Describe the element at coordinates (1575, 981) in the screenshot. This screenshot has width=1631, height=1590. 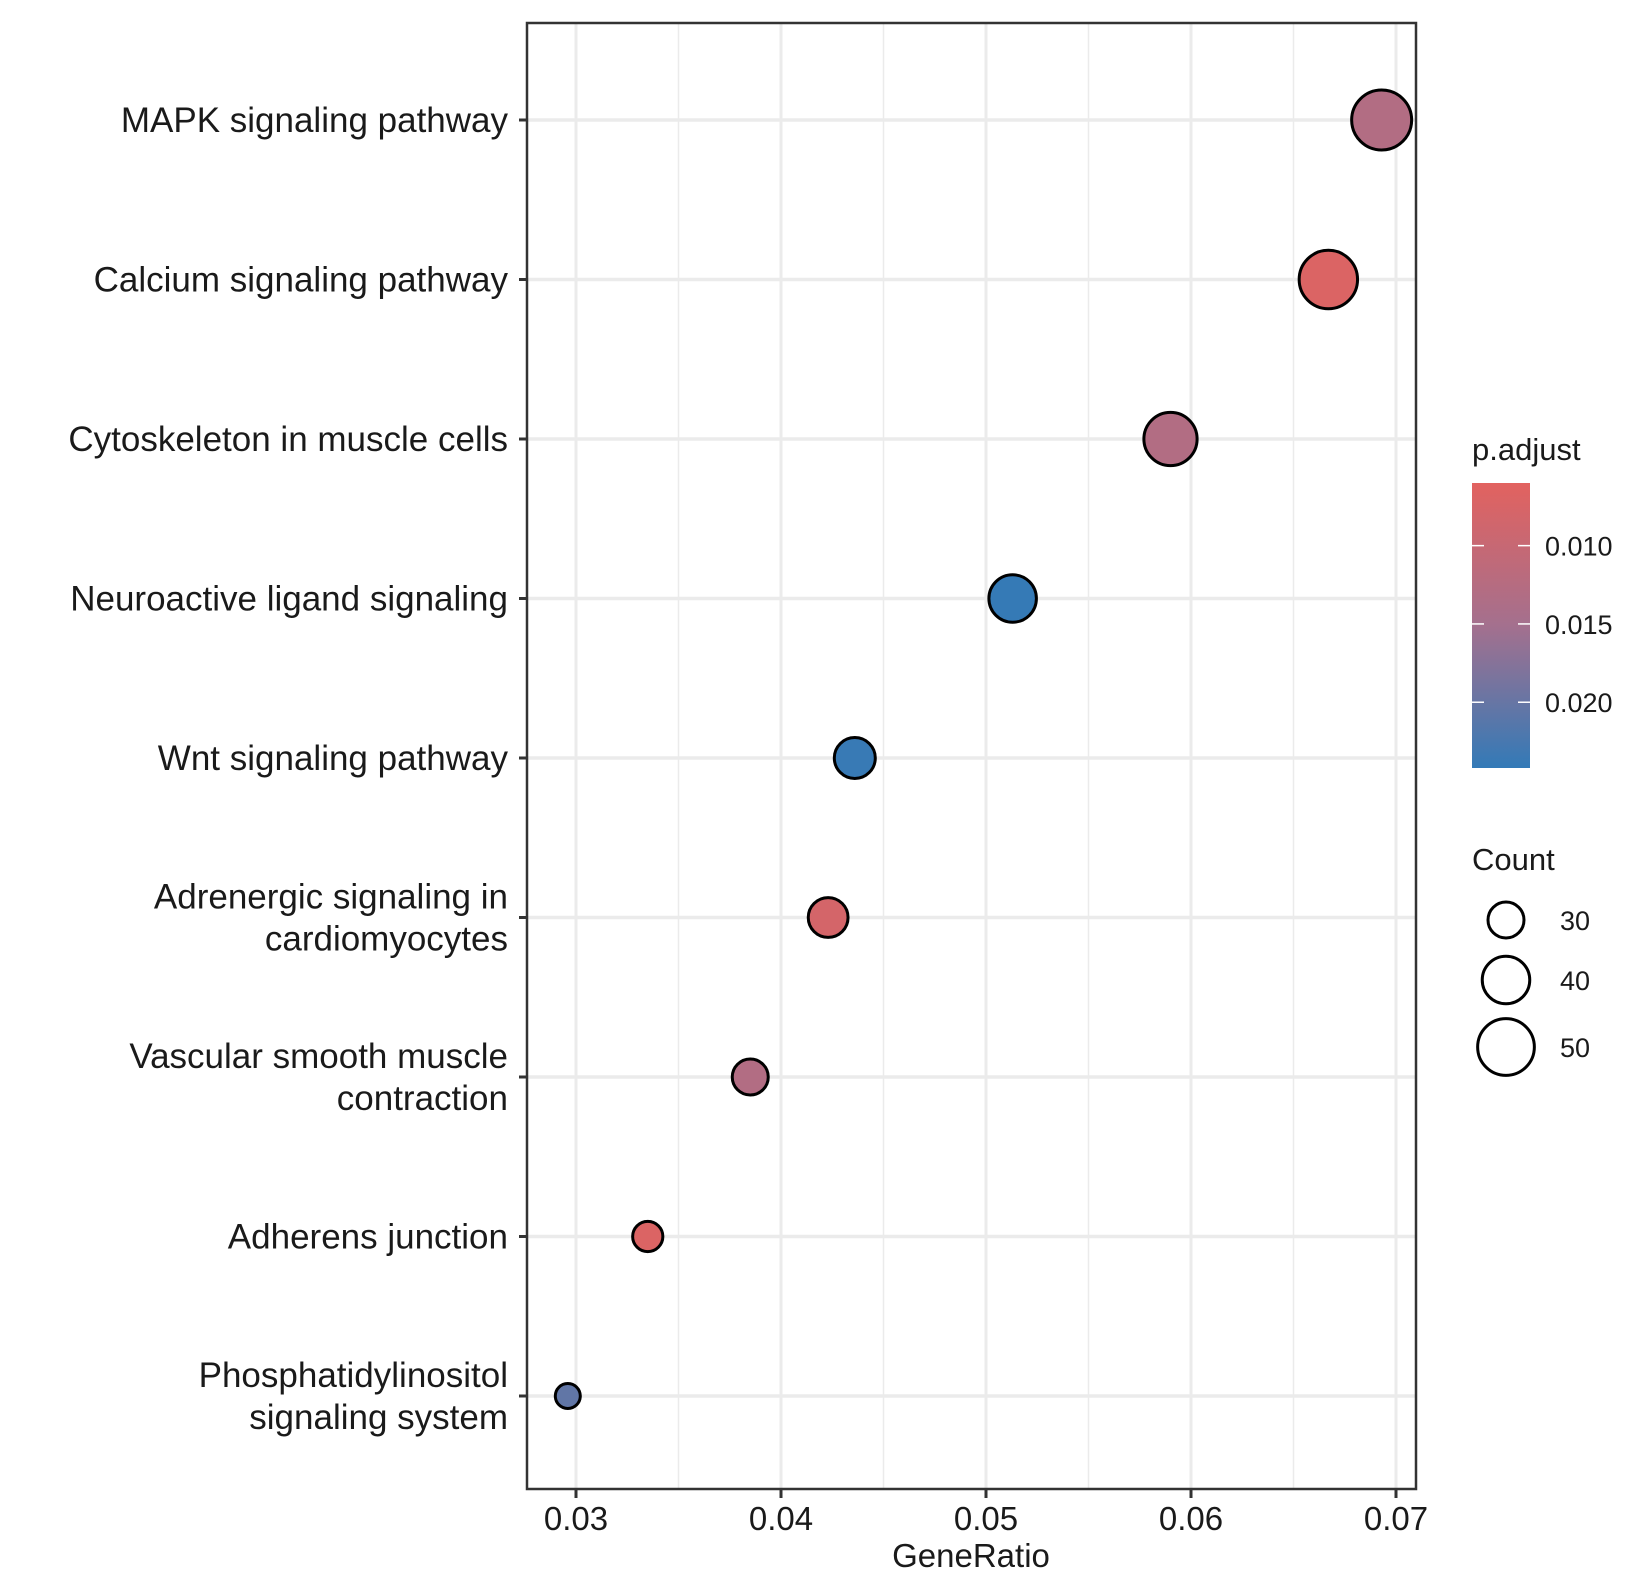
I see `size-legend-label: 40` at that location.